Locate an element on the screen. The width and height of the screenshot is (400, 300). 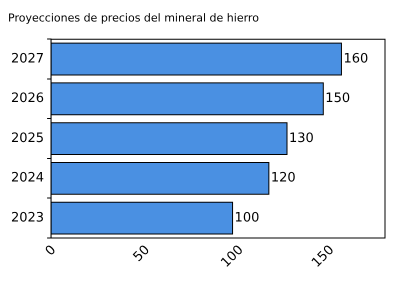
y-tick-label: 2024 is located at coordinates (27, 178).